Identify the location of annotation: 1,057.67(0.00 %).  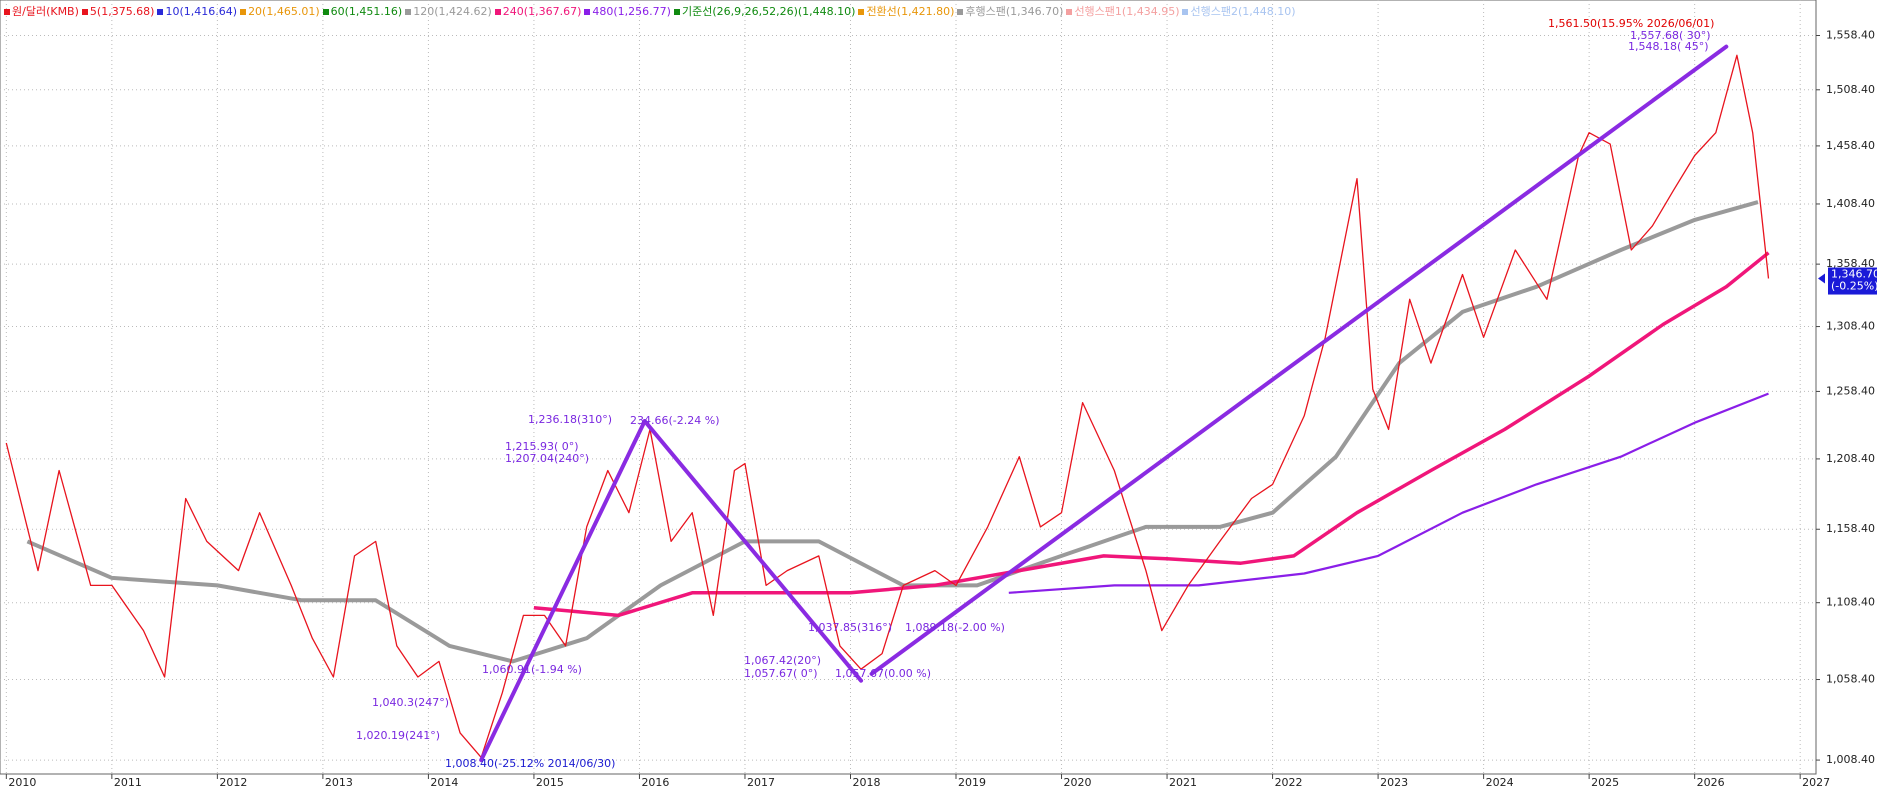
(883, 673).